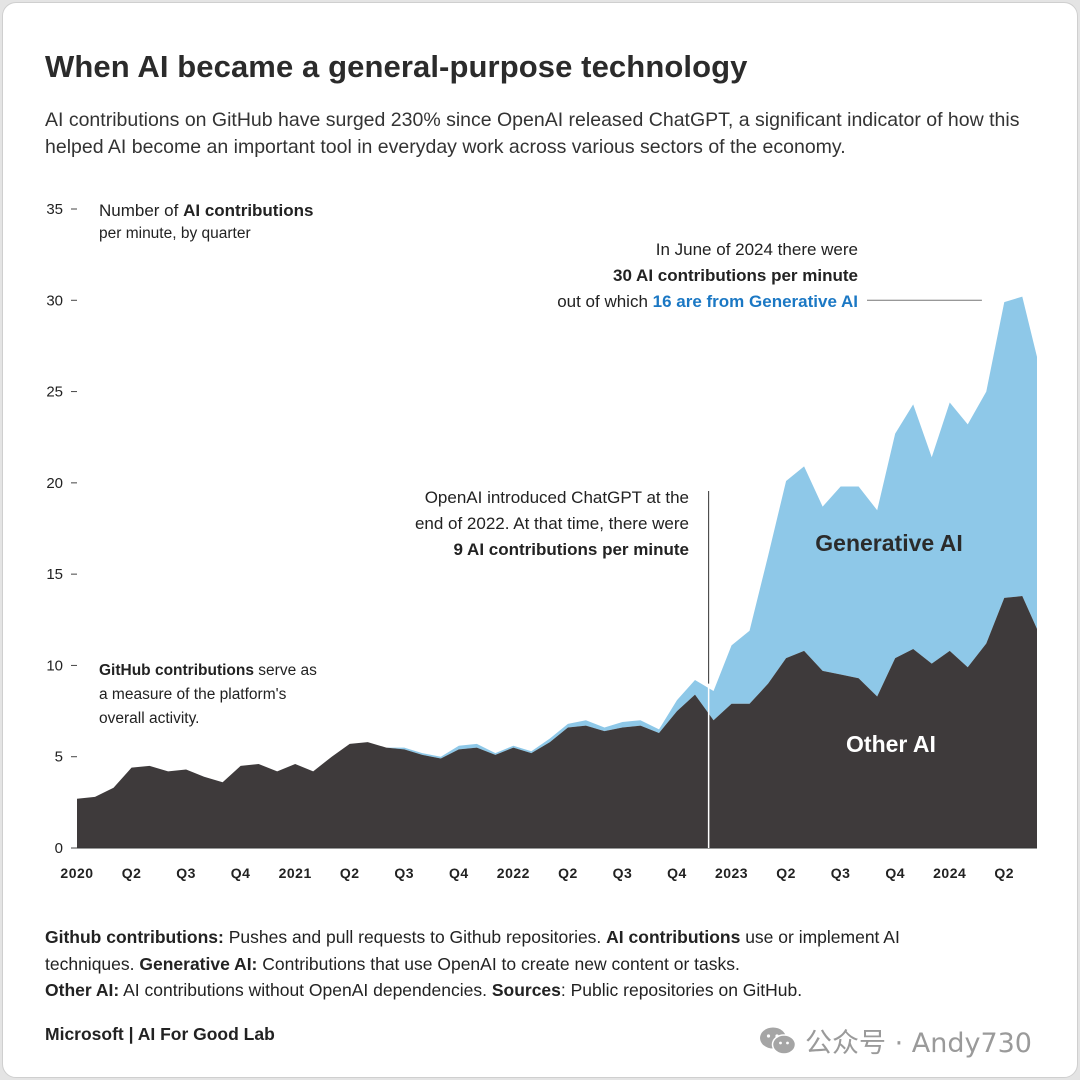 Image resolution: width=1080 pixels, height=1080 pixels. What do you see at coordinates (735, 275) in the screenshot?
I see `june-annotation-line2: 30 AI contributions per minute` at bounding box center [735, 275].